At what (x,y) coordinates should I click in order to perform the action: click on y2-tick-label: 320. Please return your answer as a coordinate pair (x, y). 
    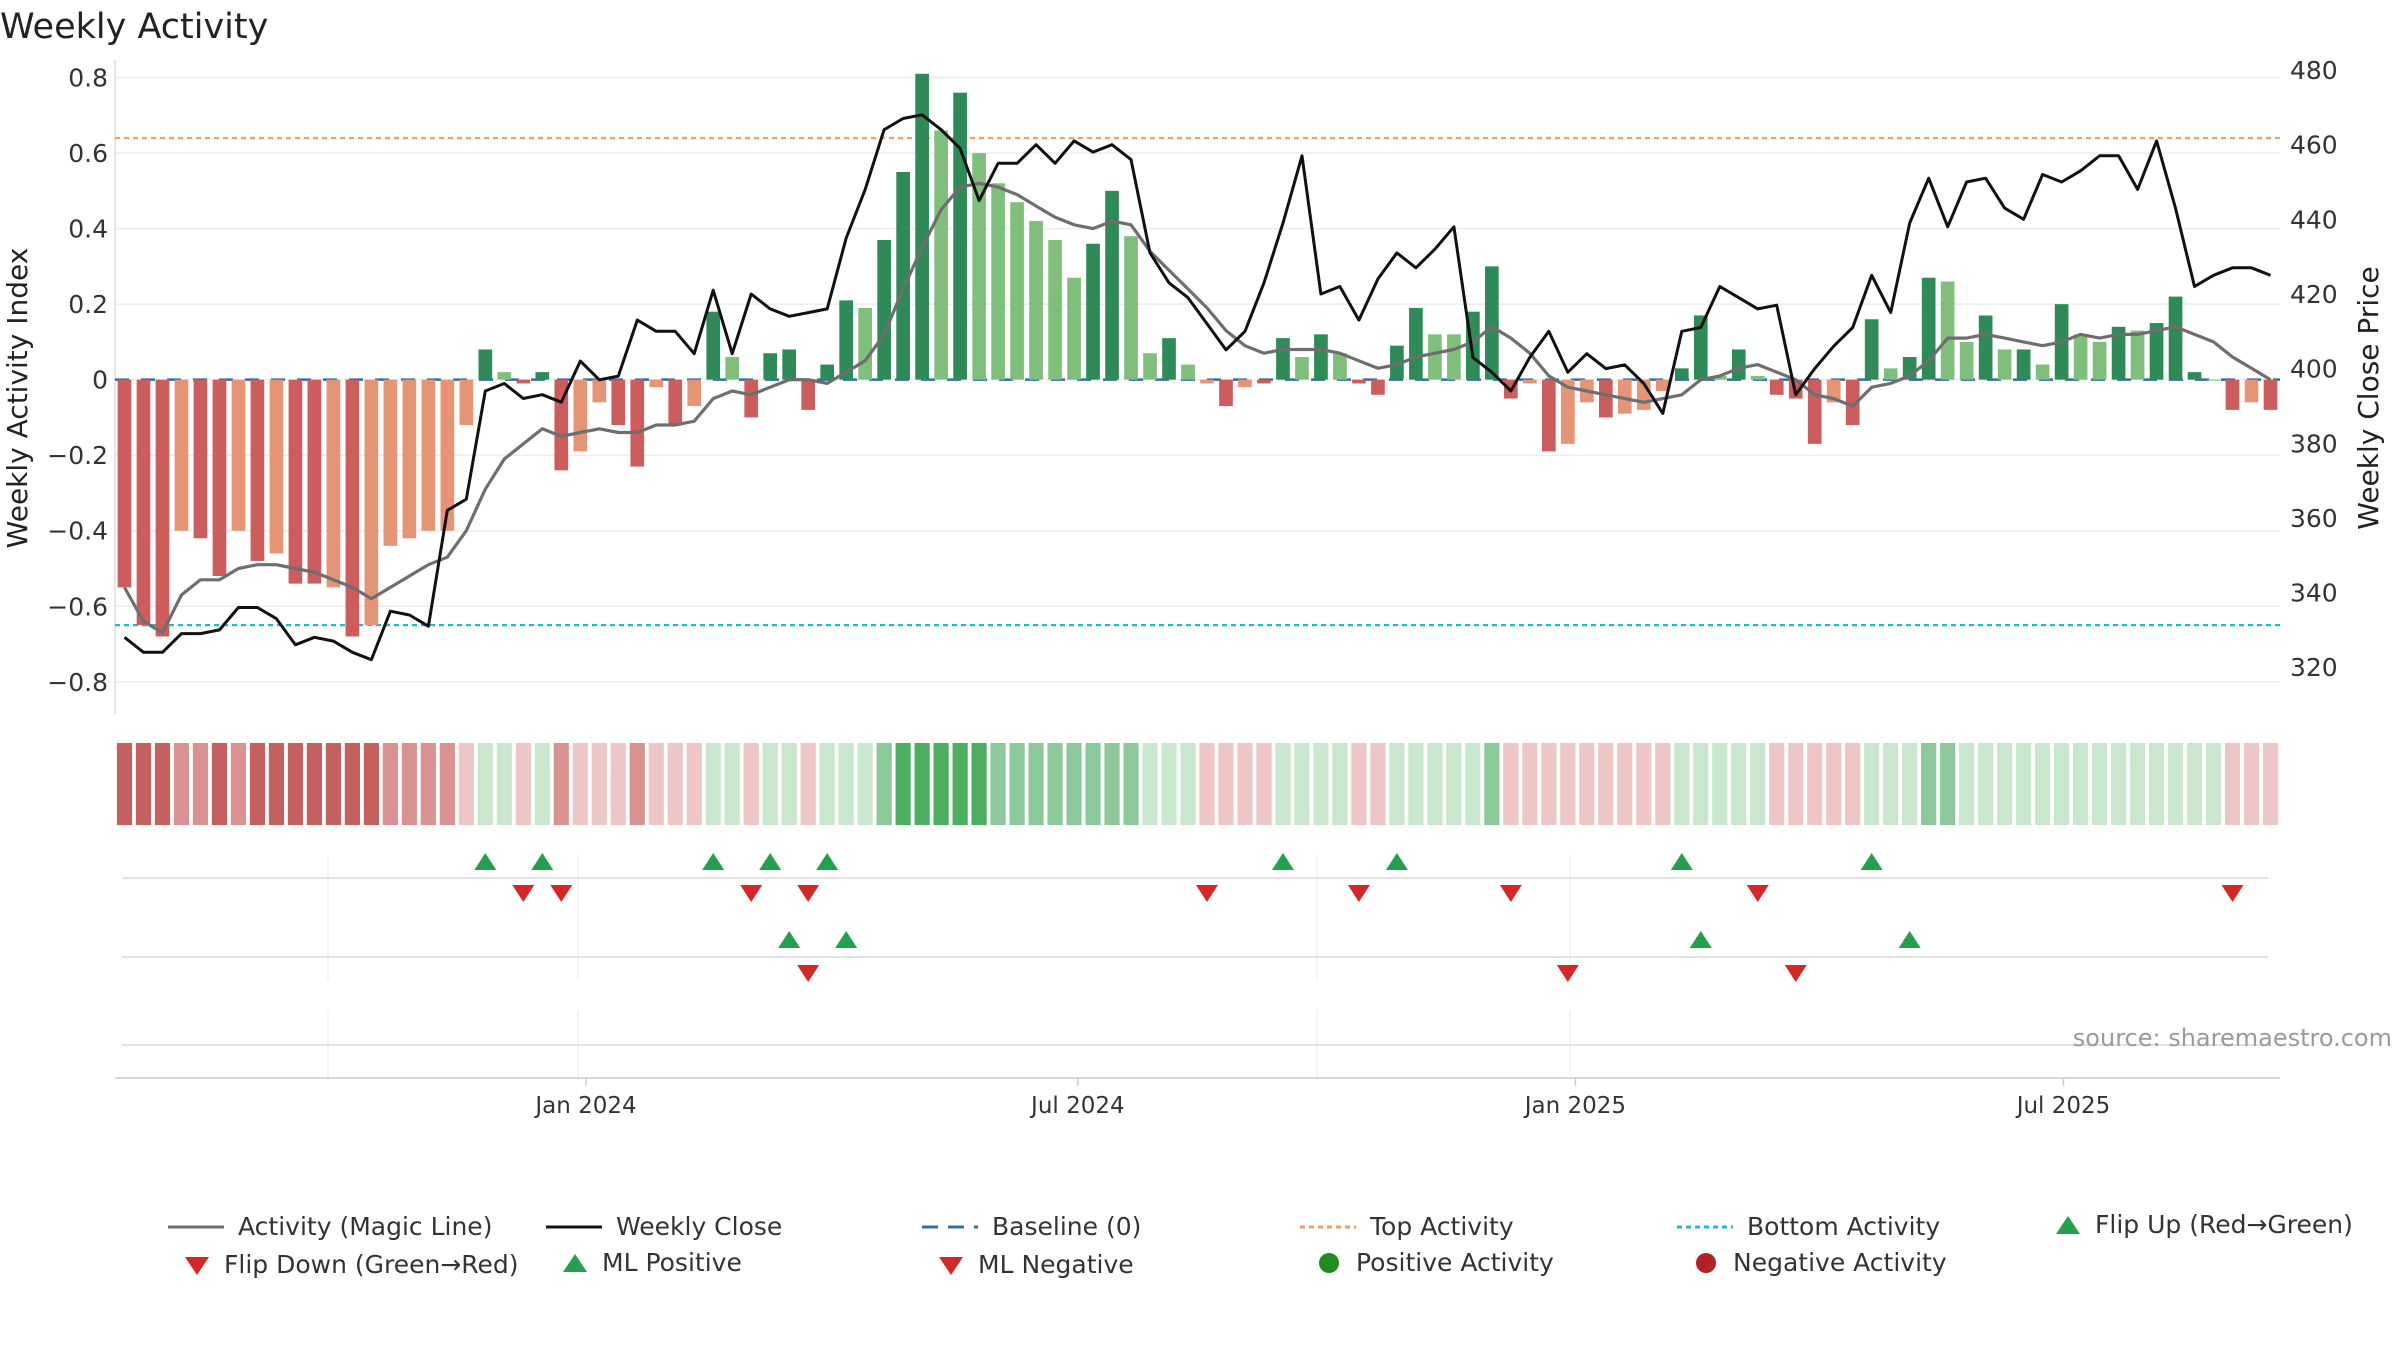
    Looking at the image, I should click on (2314, 667).